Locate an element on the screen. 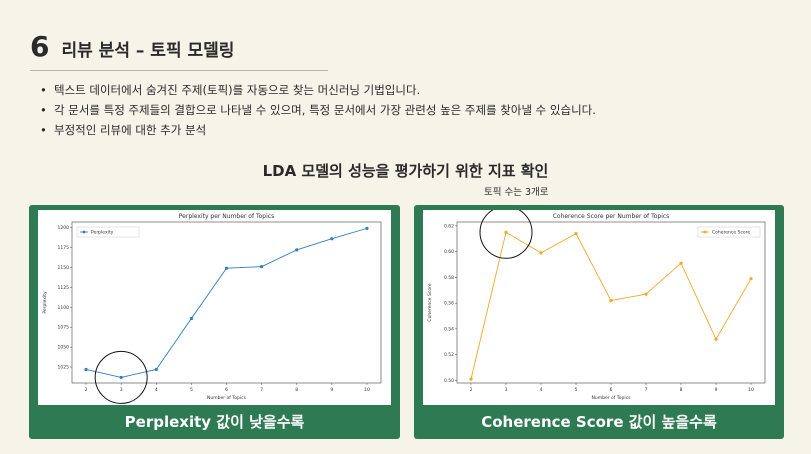  chart-title: Perplexity per Number of Topics is located at coordinates (226, 216).